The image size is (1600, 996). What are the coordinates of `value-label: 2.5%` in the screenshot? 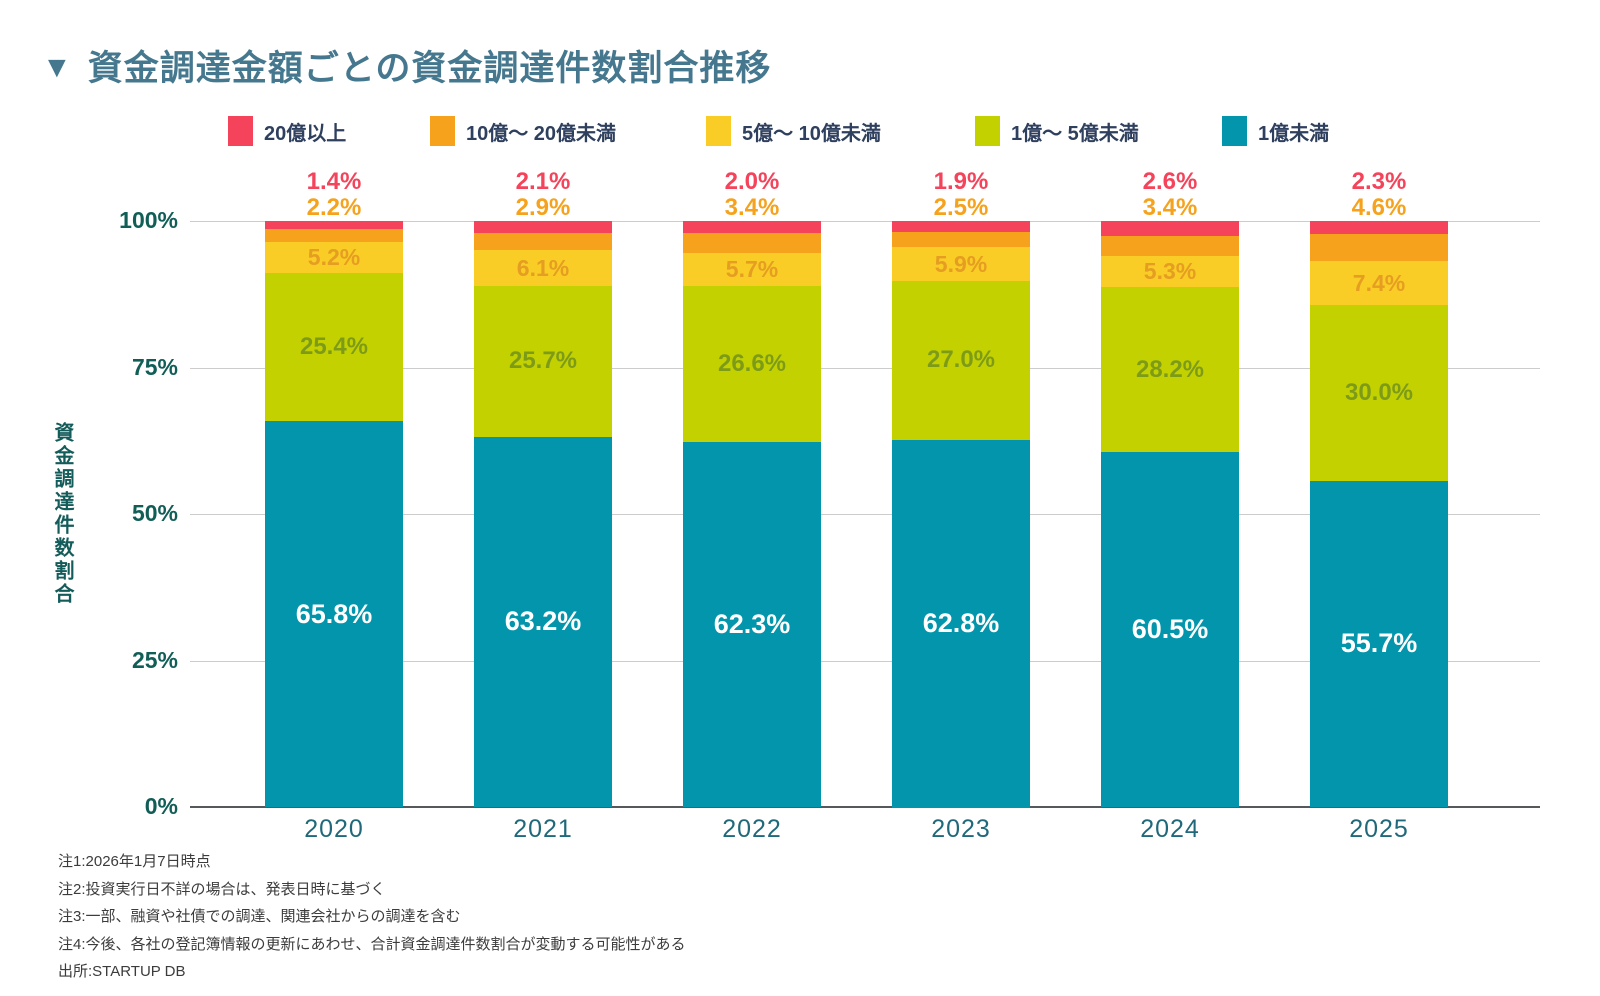 It's located at (961, 207).